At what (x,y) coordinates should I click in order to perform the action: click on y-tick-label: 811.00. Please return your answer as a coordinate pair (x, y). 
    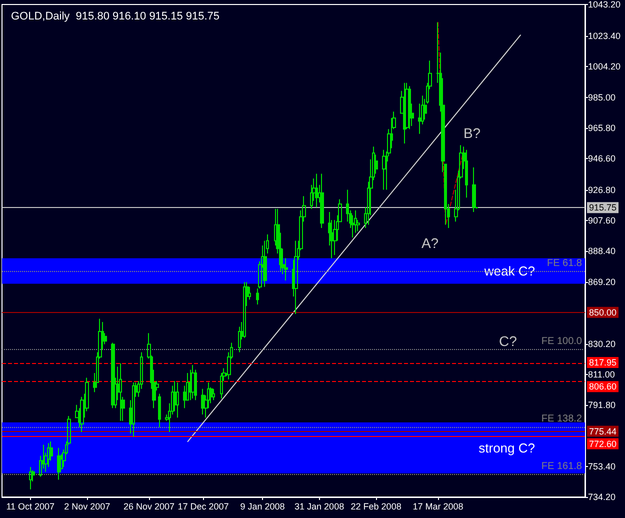
    Looking at the image, I should click on (601, 375).